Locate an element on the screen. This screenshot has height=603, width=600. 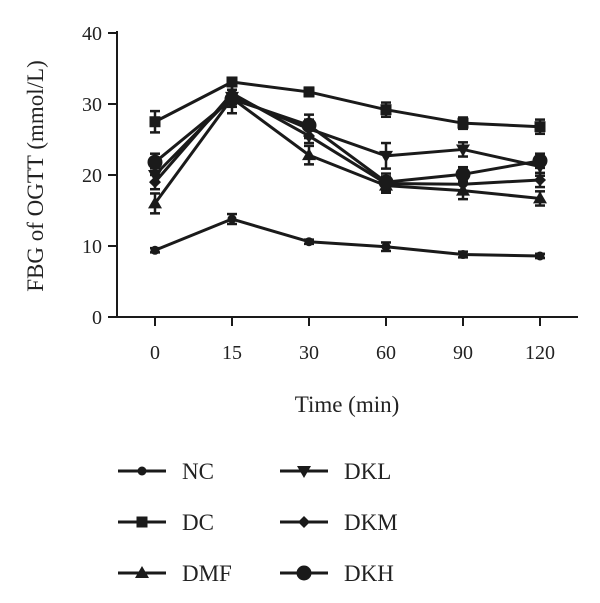
legend-marker-dkh is located at coordinates (304, 573).